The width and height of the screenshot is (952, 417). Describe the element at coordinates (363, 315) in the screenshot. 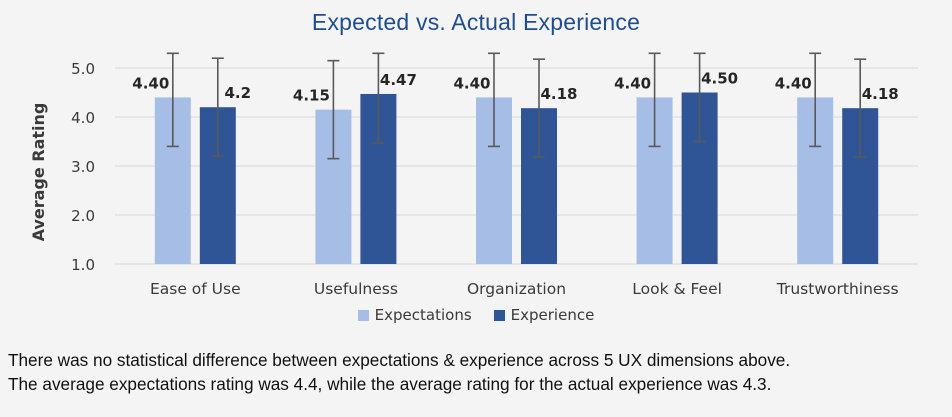

I see `legend-swatch-expectations` at that location.